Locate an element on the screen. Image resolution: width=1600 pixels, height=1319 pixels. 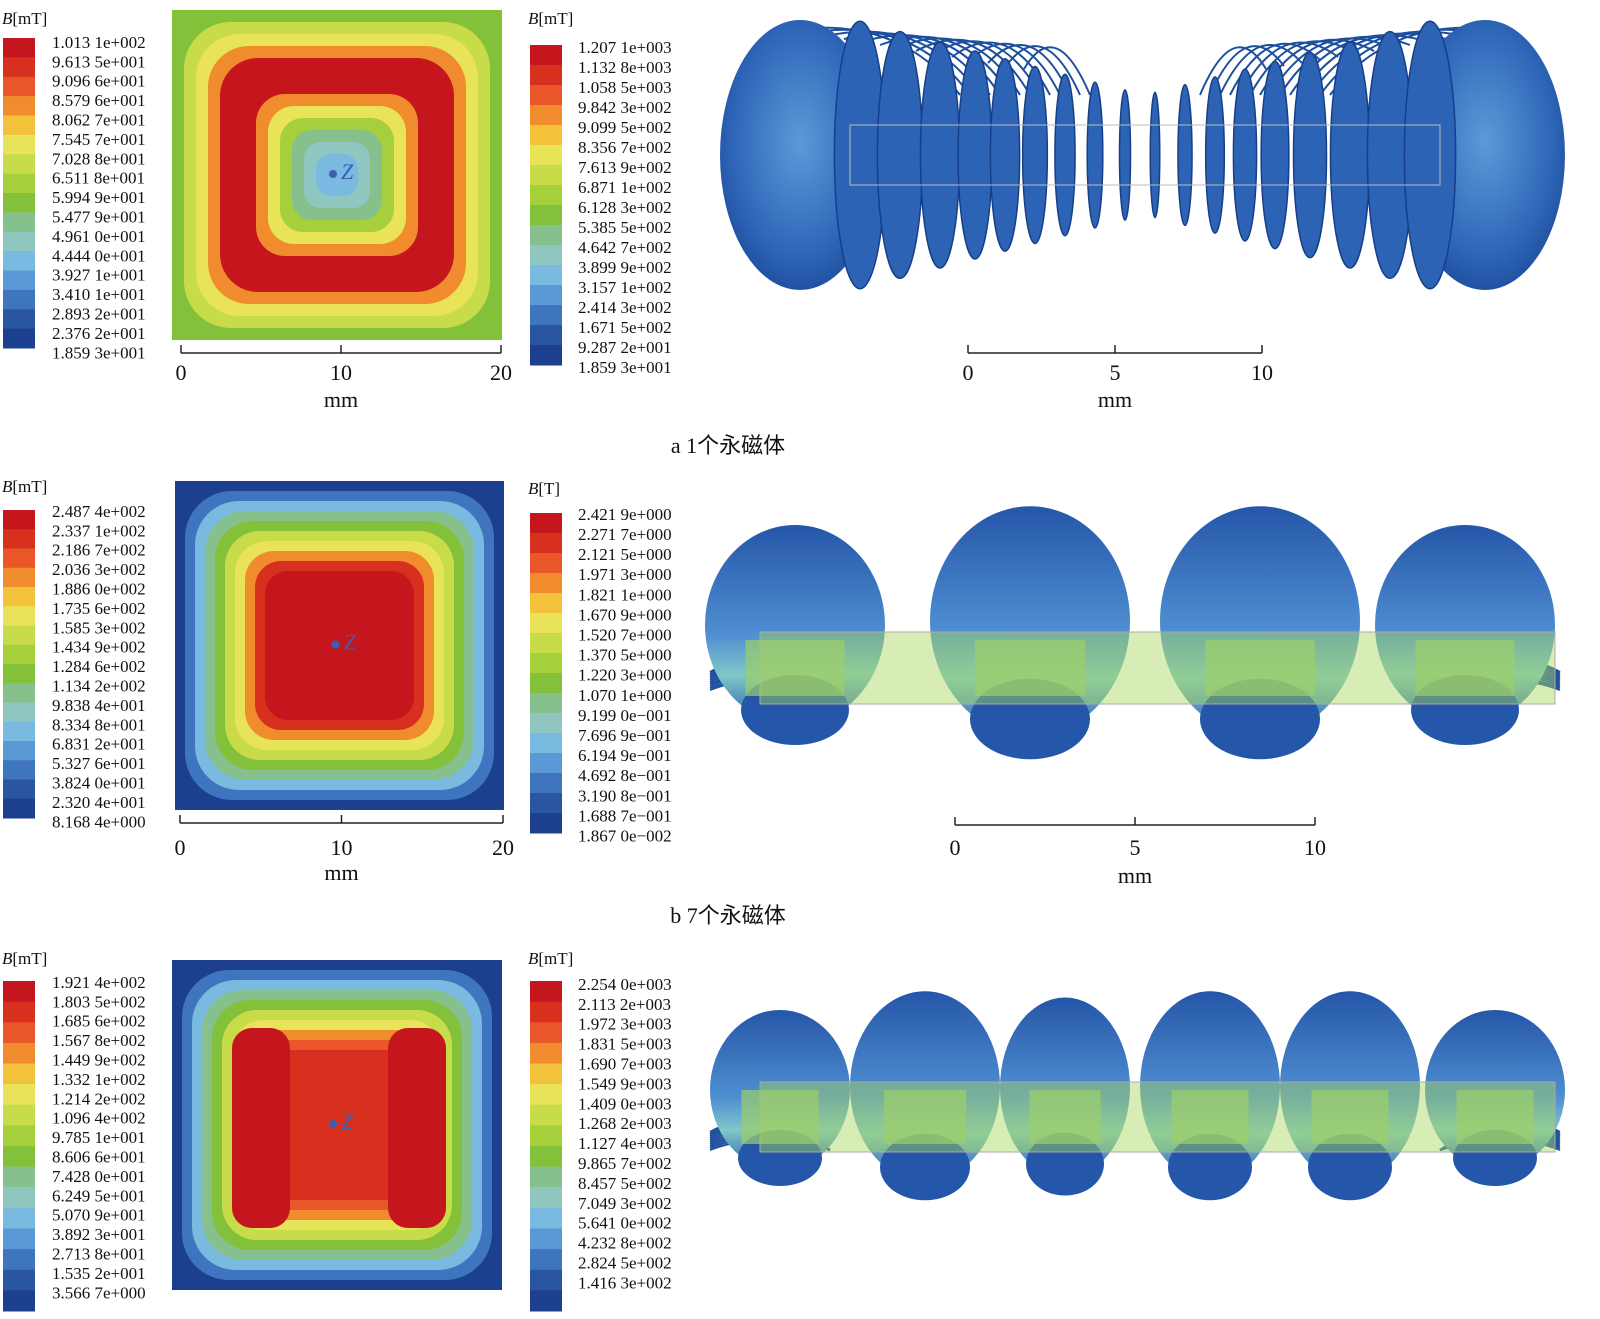
legend-label: 8.168 4e+000 is located at coordinates (99, 821).